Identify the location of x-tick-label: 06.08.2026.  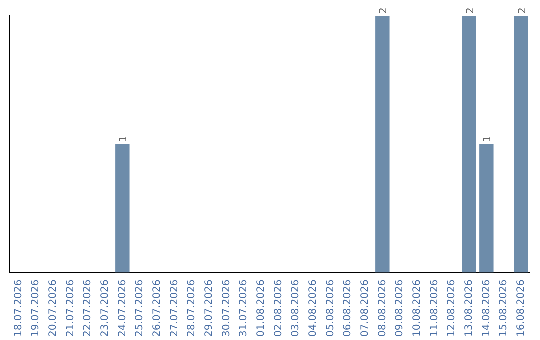
(348, 309).